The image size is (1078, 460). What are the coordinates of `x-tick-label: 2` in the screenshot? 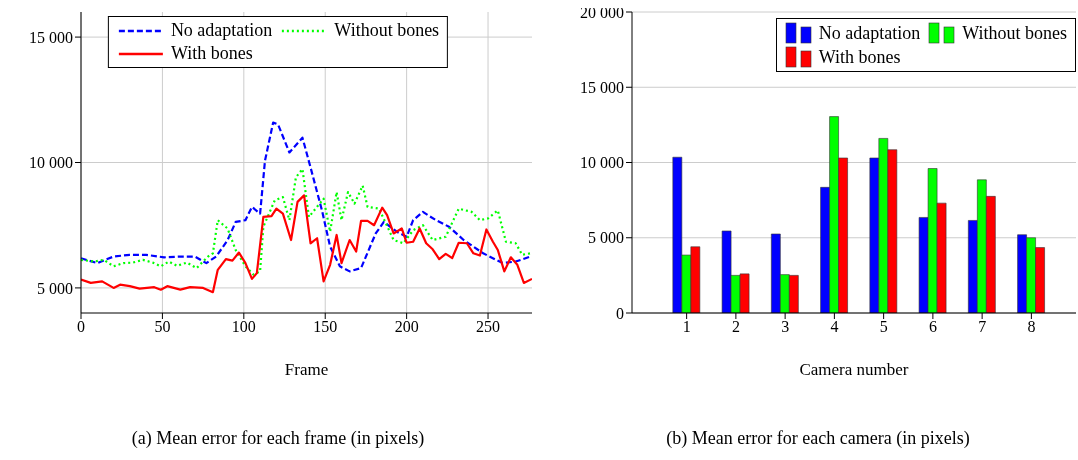 It's located at (735, 327).